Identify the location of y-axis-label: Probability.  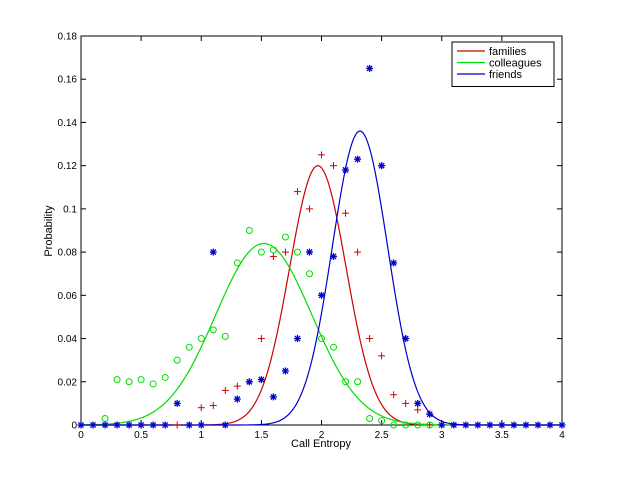
(49, 231).